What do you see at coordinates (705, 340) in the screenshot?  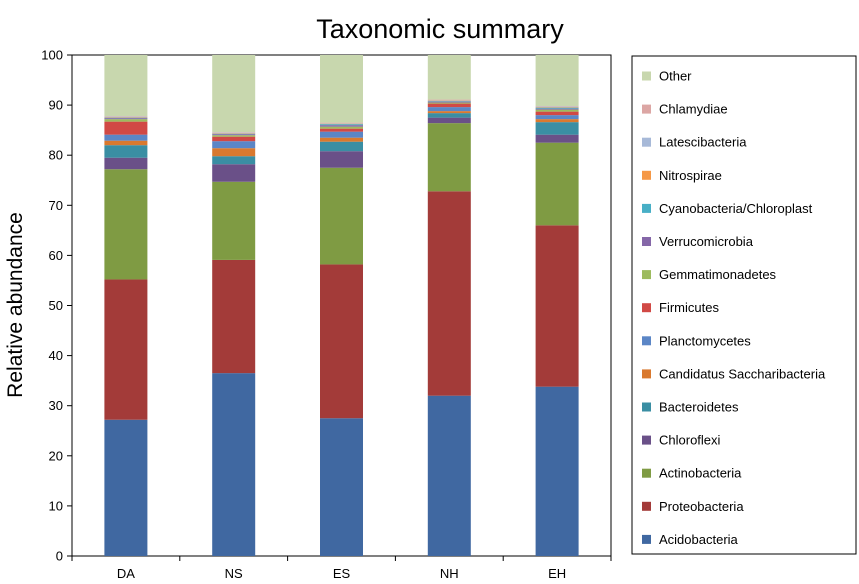 I see `legend-label: Planctomycetes` at bounding box center [705, 340].